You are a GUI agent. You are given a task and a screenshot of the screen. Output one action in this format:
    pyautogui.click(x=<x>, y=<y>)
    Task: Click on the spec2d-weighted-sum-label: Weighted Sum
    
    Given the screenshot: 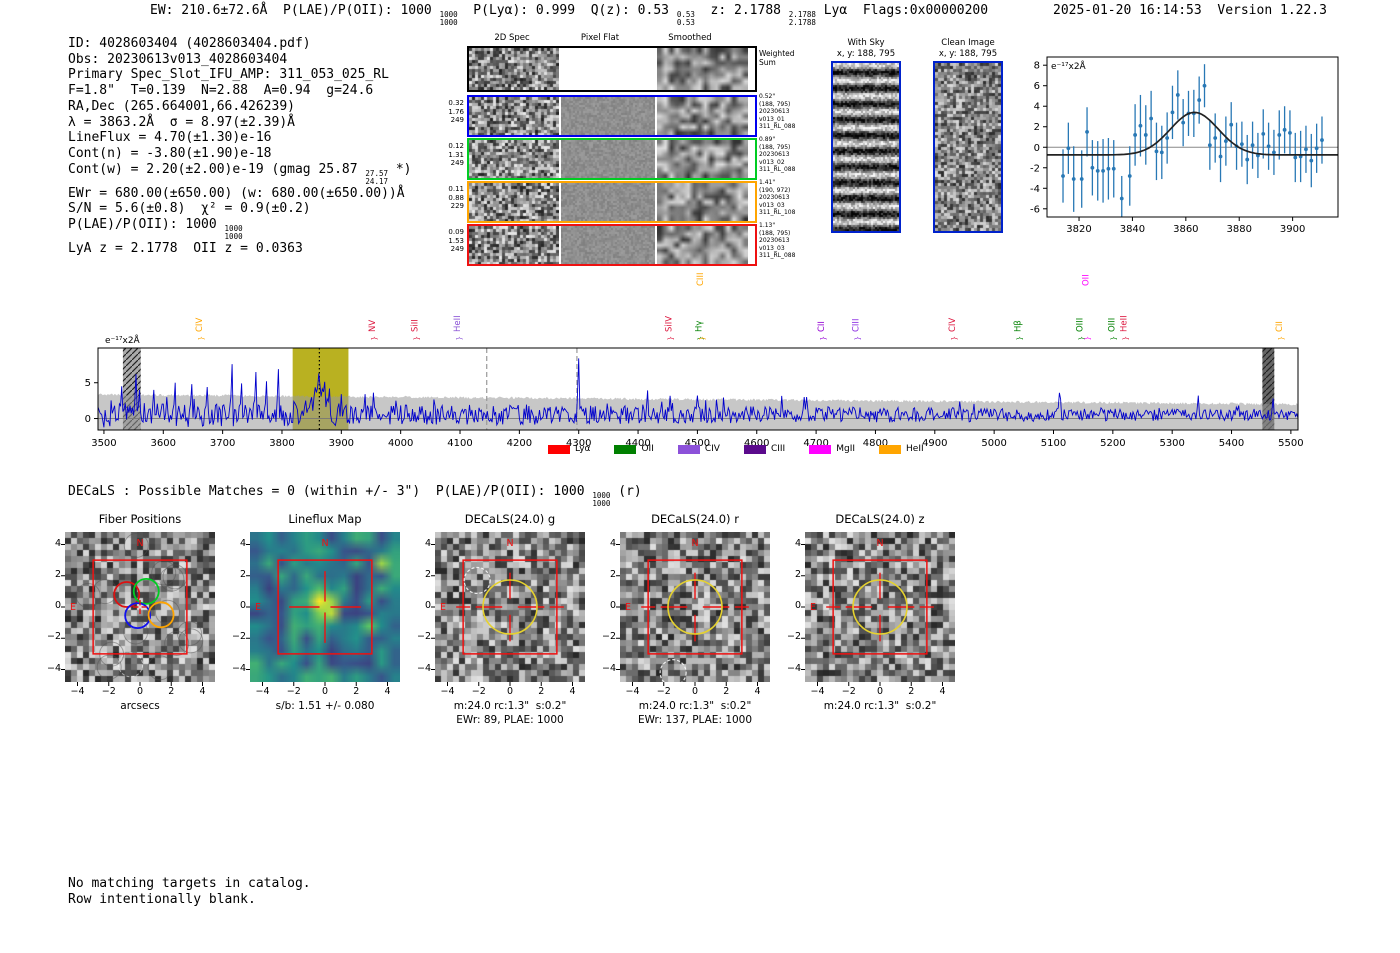 What is the action you would take?
    pyautogui.click(x=777, y=58)
    